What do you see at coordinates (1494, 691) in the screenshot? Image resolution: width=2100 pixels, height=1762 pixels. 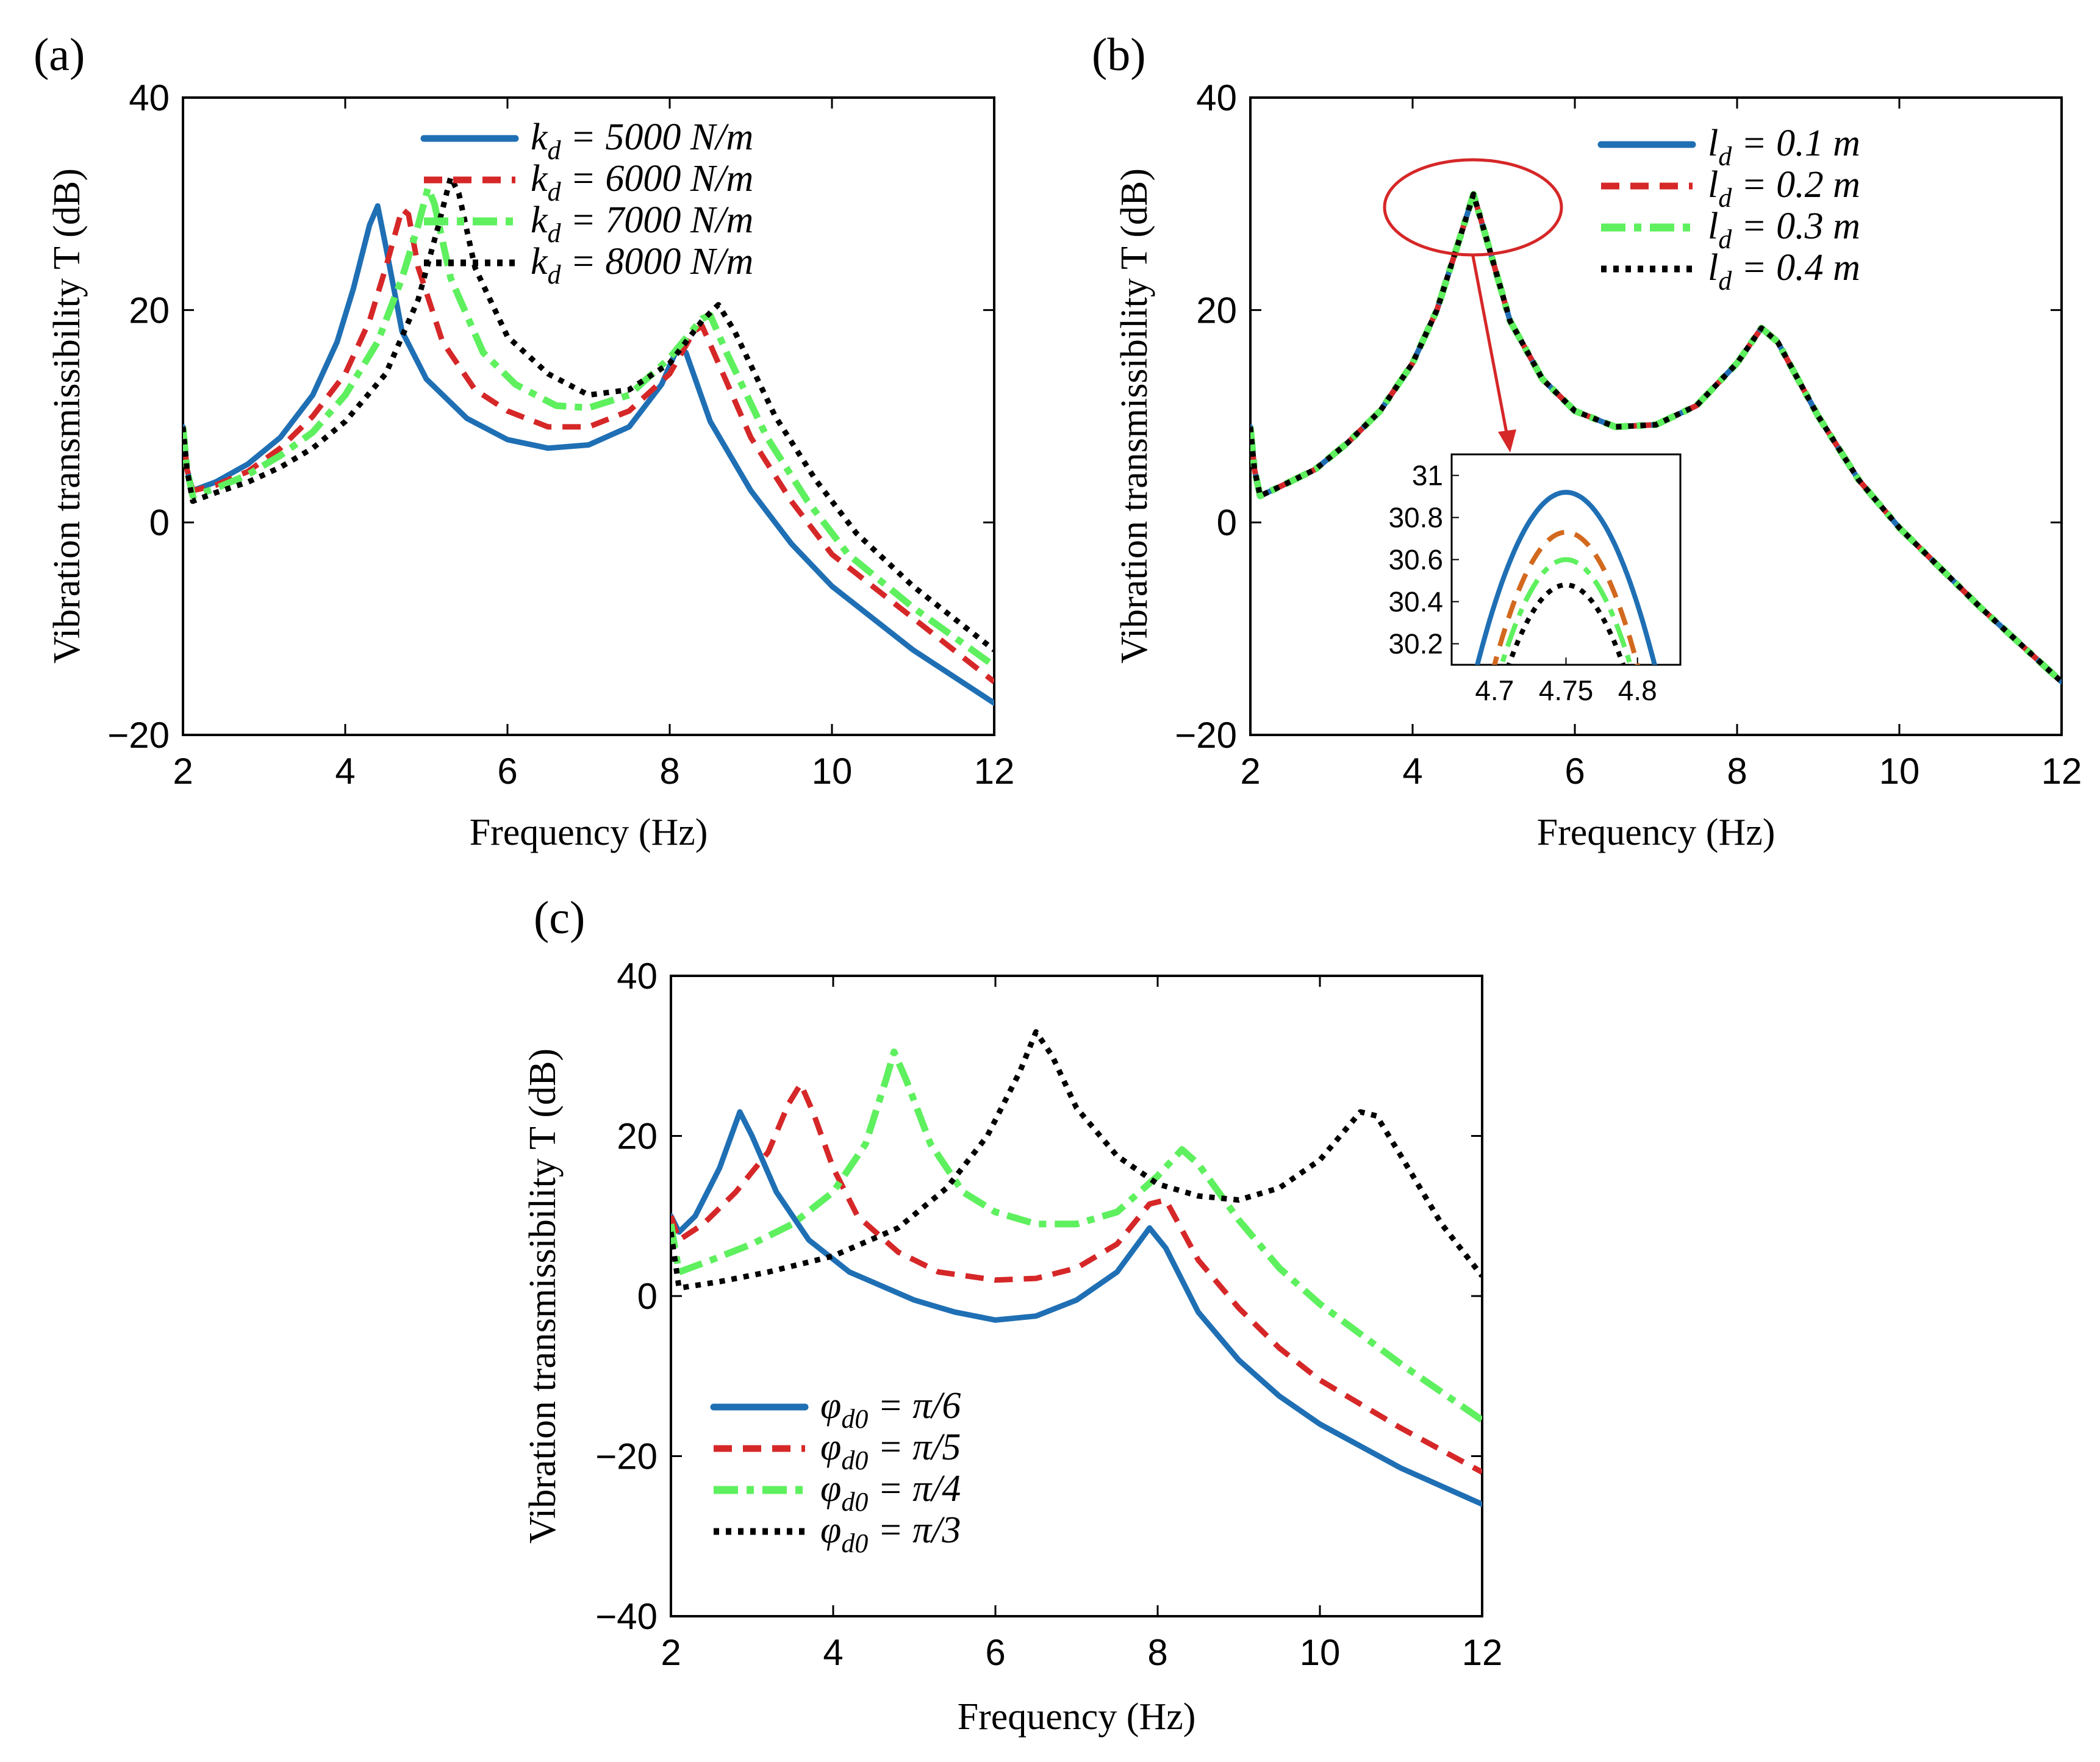 I see `inset-x-tick-label: 4.7` at bounding box center [1494, 691].